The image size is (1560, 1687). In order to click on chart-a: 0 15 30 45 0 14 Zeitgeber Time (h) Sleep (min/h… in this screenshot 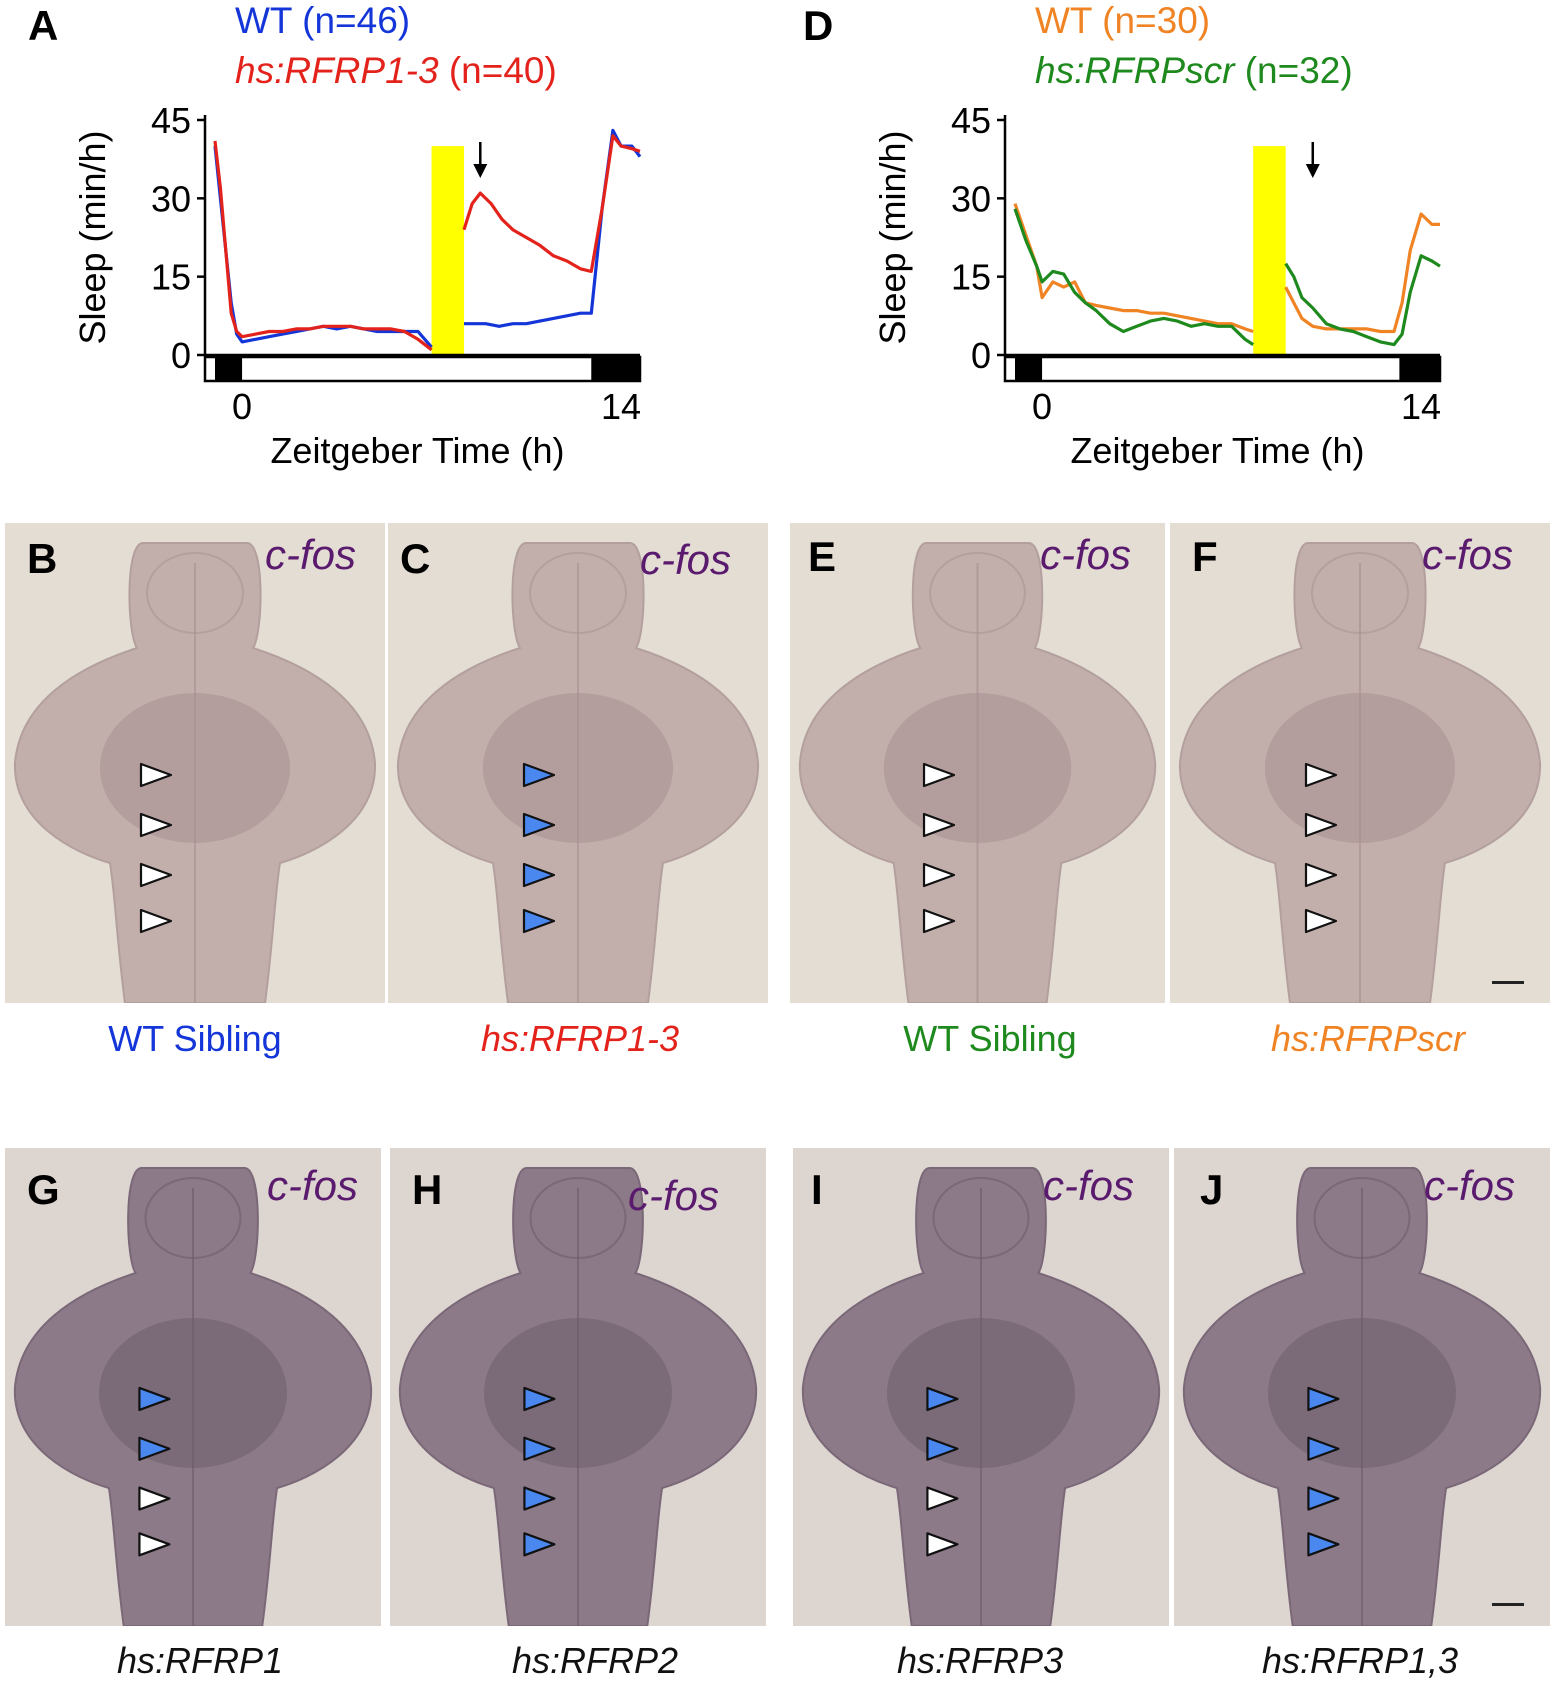, I will do `click(357, 285)`.